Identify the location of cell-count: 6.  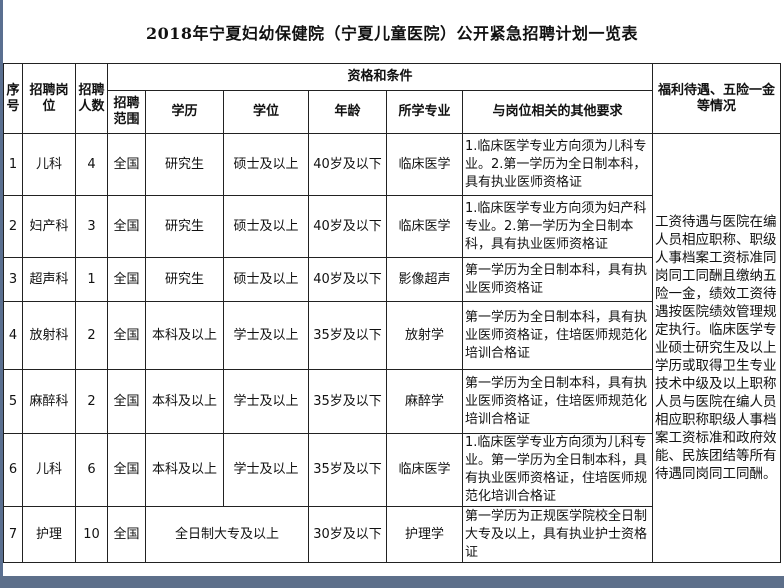
(91, 470).